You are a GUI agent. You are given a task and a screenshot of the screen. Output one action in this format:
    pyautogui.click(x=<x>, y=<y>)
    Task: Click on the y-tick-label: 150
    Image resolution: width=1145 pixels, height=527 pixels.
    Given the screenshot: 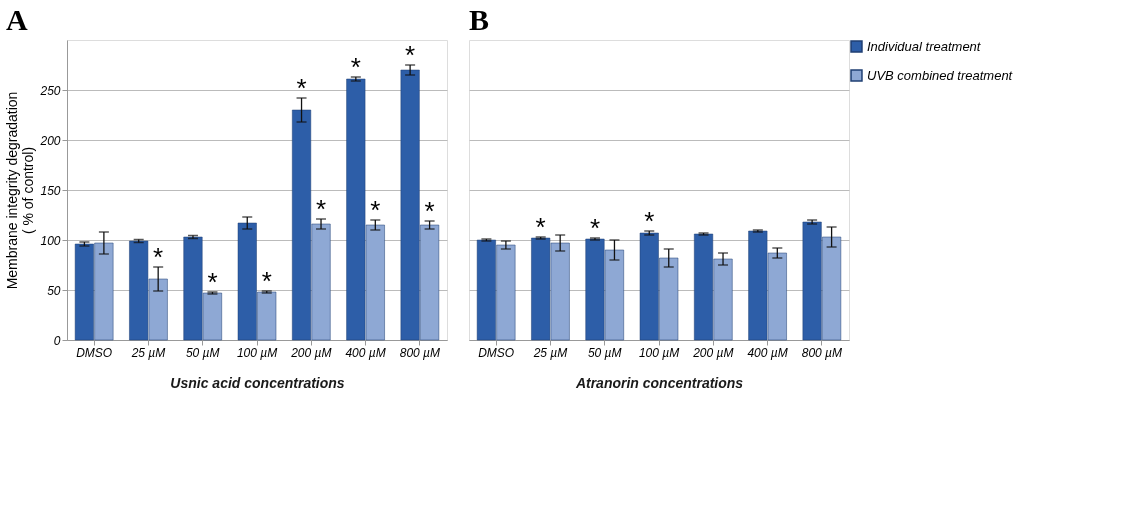 What is the action you would take?
    pyautogui.click(x=50, y=190)
    